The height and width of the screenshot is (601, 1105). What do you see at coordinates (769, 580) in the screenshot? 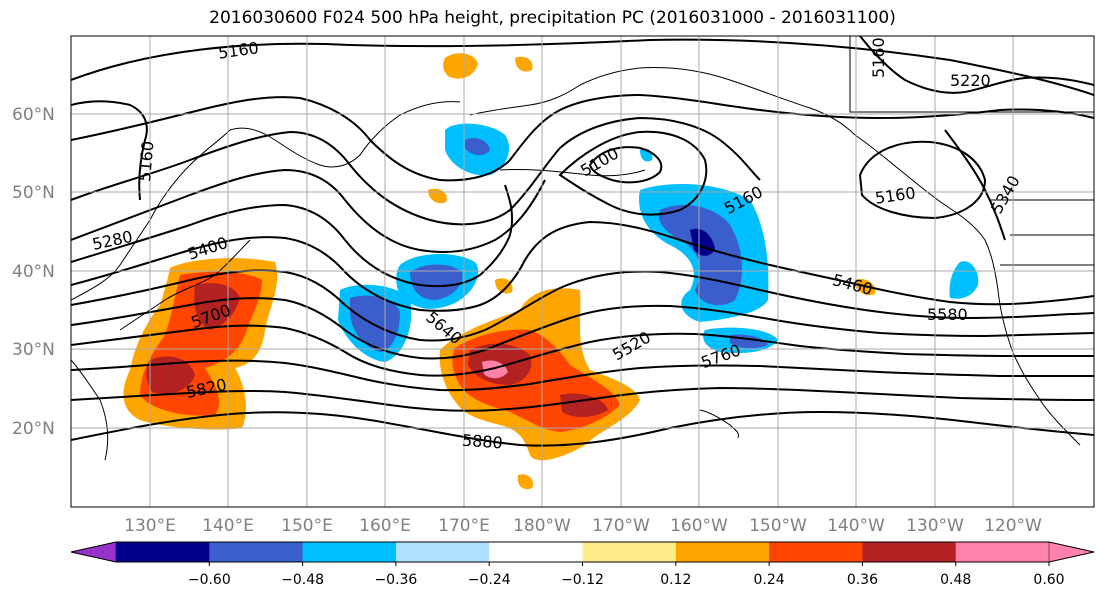
I see `colorbar-tick-label: 0.24` at bounding box center [769, 580].